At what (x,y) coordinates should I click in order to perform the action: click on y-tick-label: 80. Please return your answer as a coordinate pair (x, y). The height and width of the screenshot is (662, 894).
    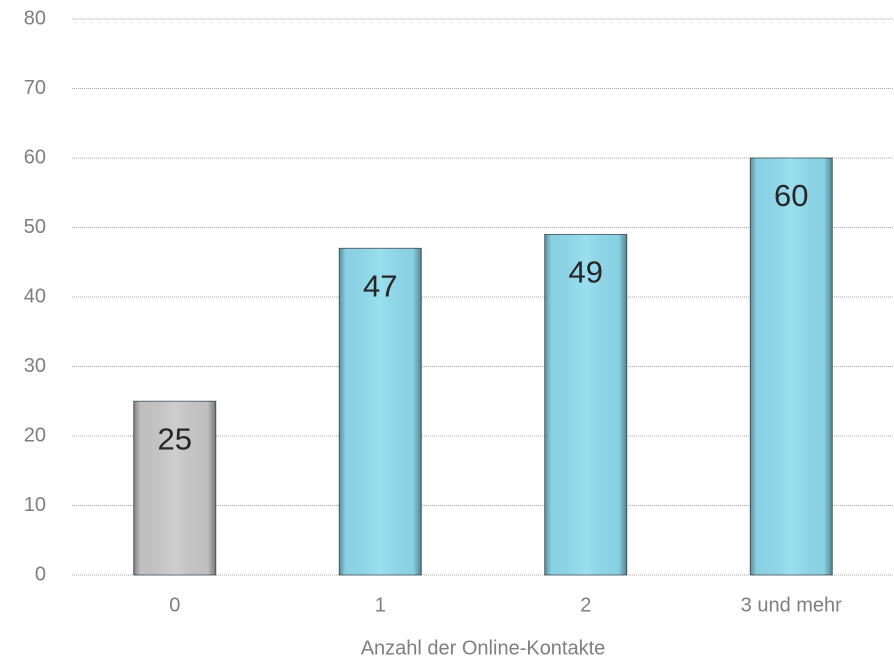
    Looking at the image, I should click on (35, 18).